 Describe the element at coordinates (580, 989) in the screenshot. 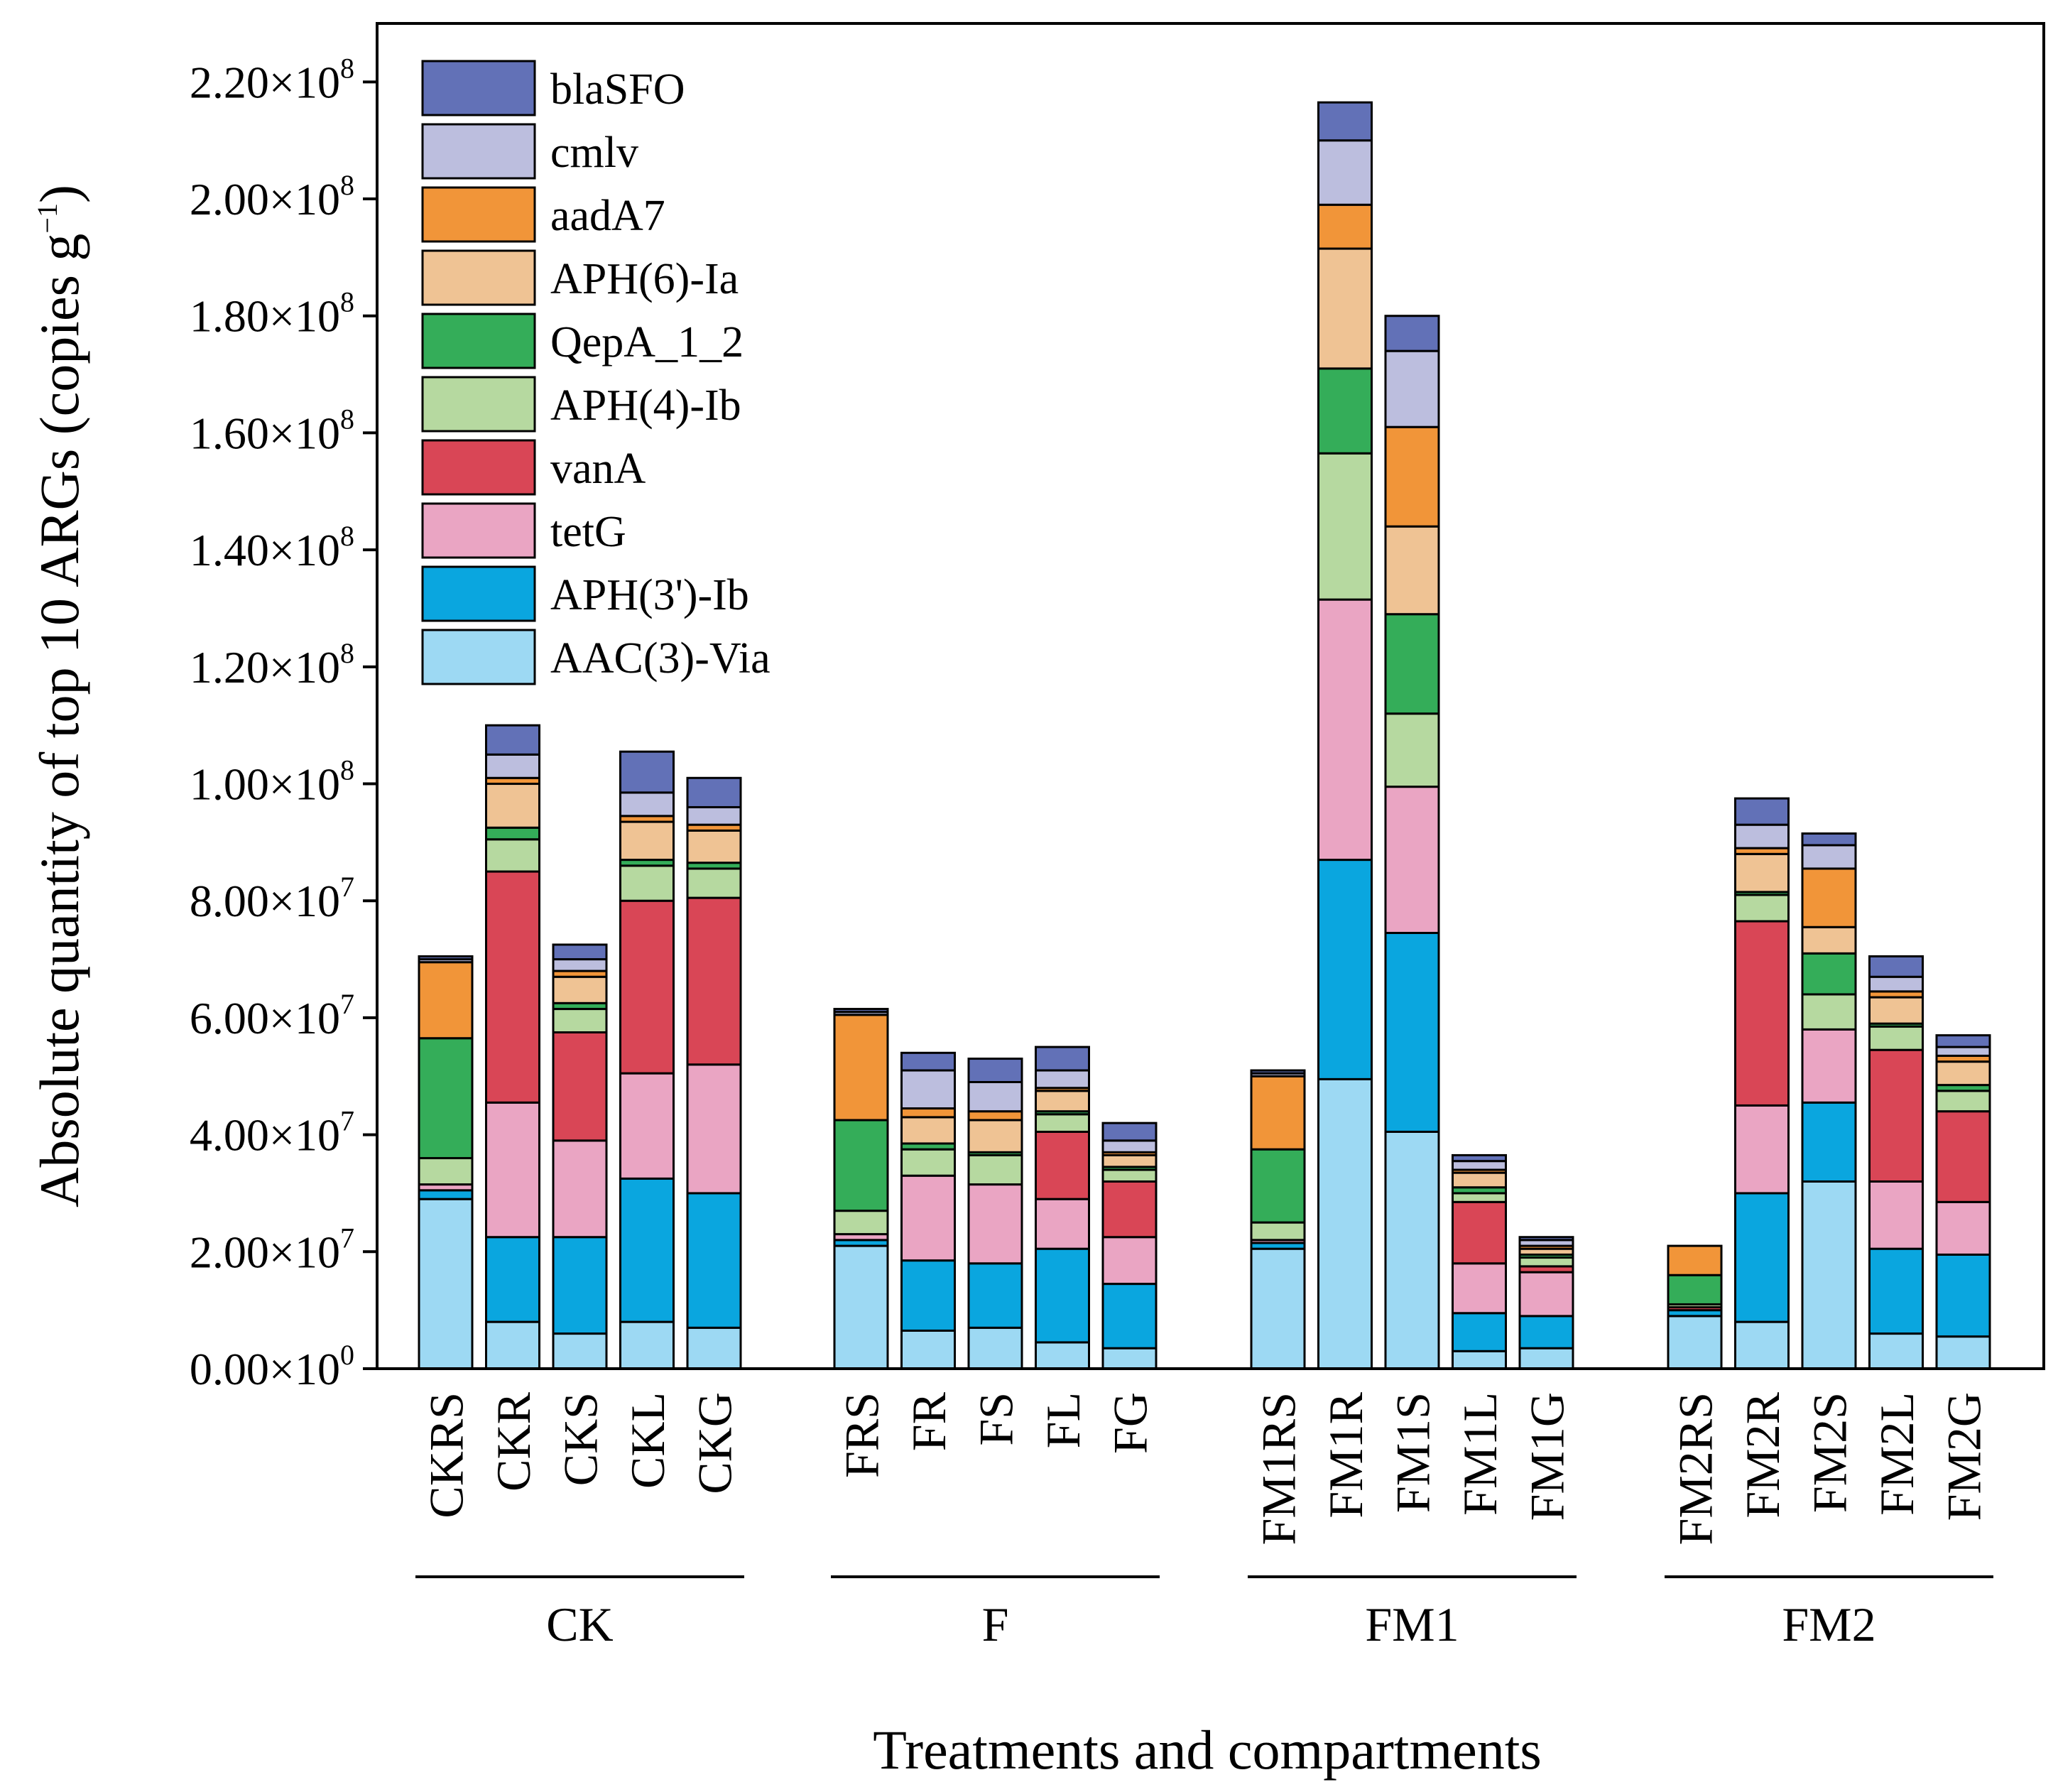

I see `bar-segment-CKS-APH-6-Ia` at that location.